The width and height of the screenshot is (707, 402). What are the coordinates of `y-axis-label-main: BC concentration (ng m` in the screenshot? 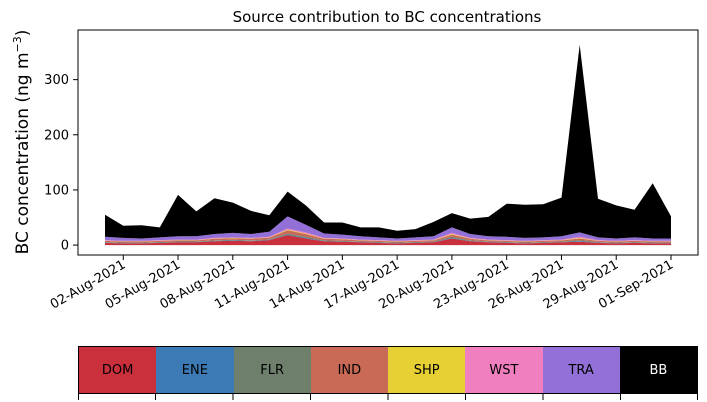 It's located at (23, 153).